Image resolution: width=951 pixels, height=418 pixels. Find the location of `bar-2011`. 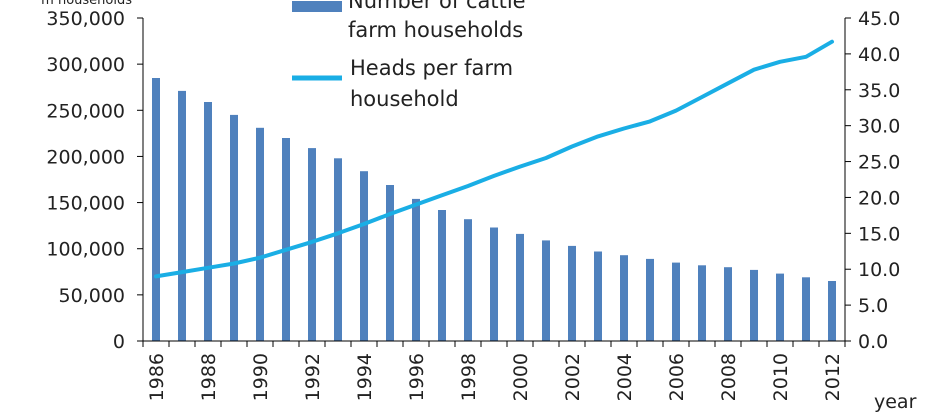

bar-2011 is located at coordinates (806, 309).